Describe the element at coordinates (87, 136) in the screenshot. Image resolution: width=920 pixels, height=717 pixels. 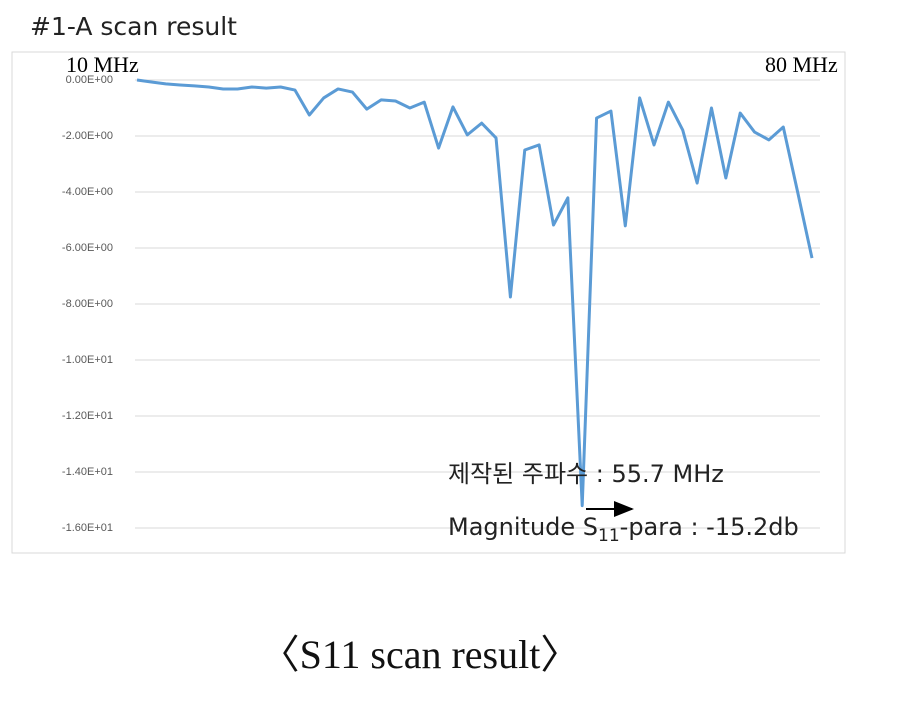
I see `y-tick-label: -2.00E+00` at that location.